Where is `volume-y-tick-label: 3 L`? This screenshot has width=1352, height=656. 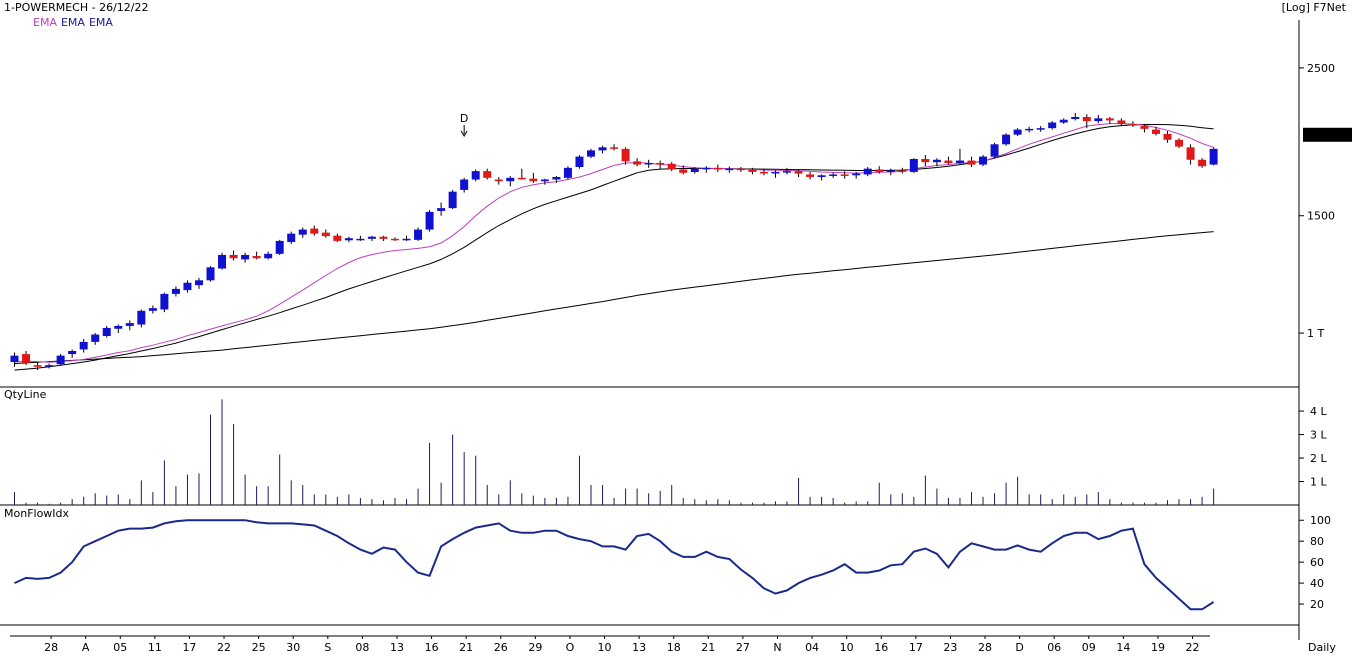
volume-y-tick-label: 3 L is located at coordinates (1318, 435).